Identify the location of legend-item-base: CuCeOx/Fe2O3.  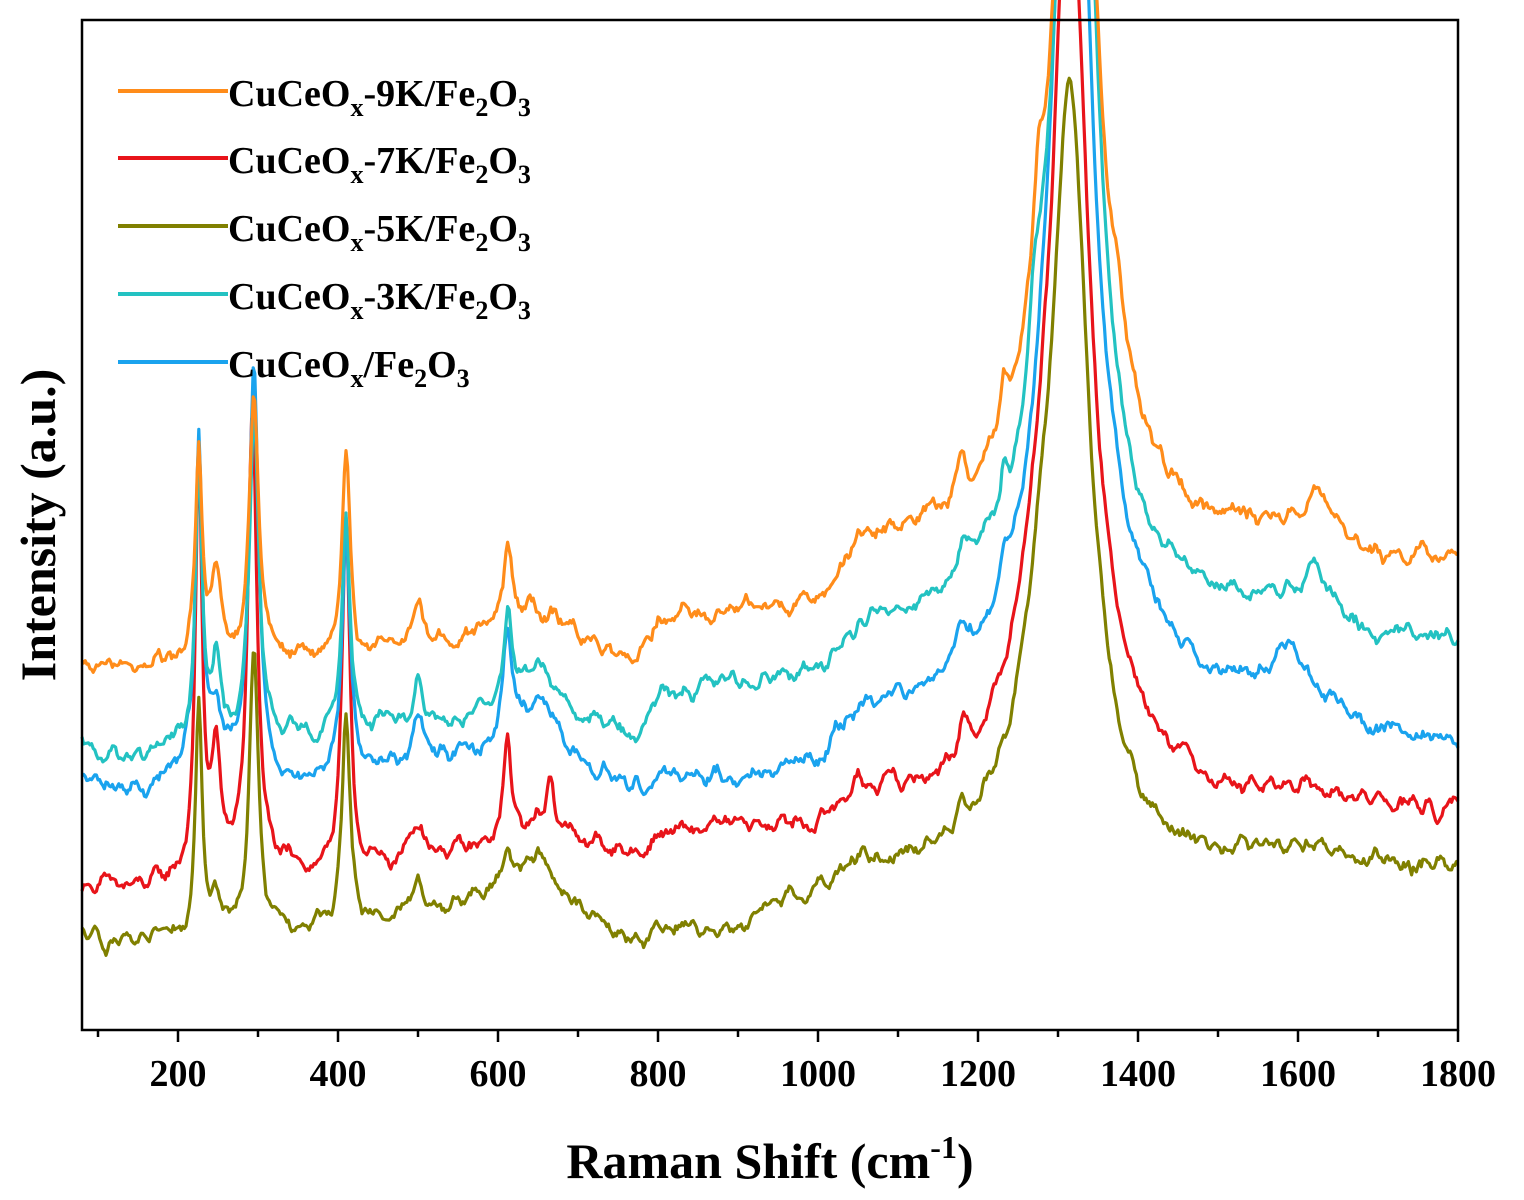
(294, 368).